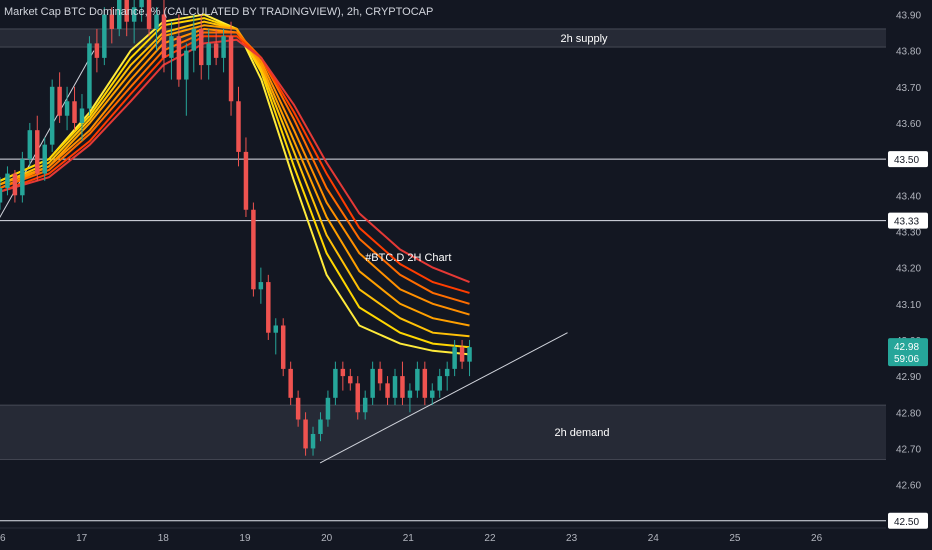  Describe the element at coordinates (490, 538) in the screenshot. I see `x-tick-label: 22` at that location.